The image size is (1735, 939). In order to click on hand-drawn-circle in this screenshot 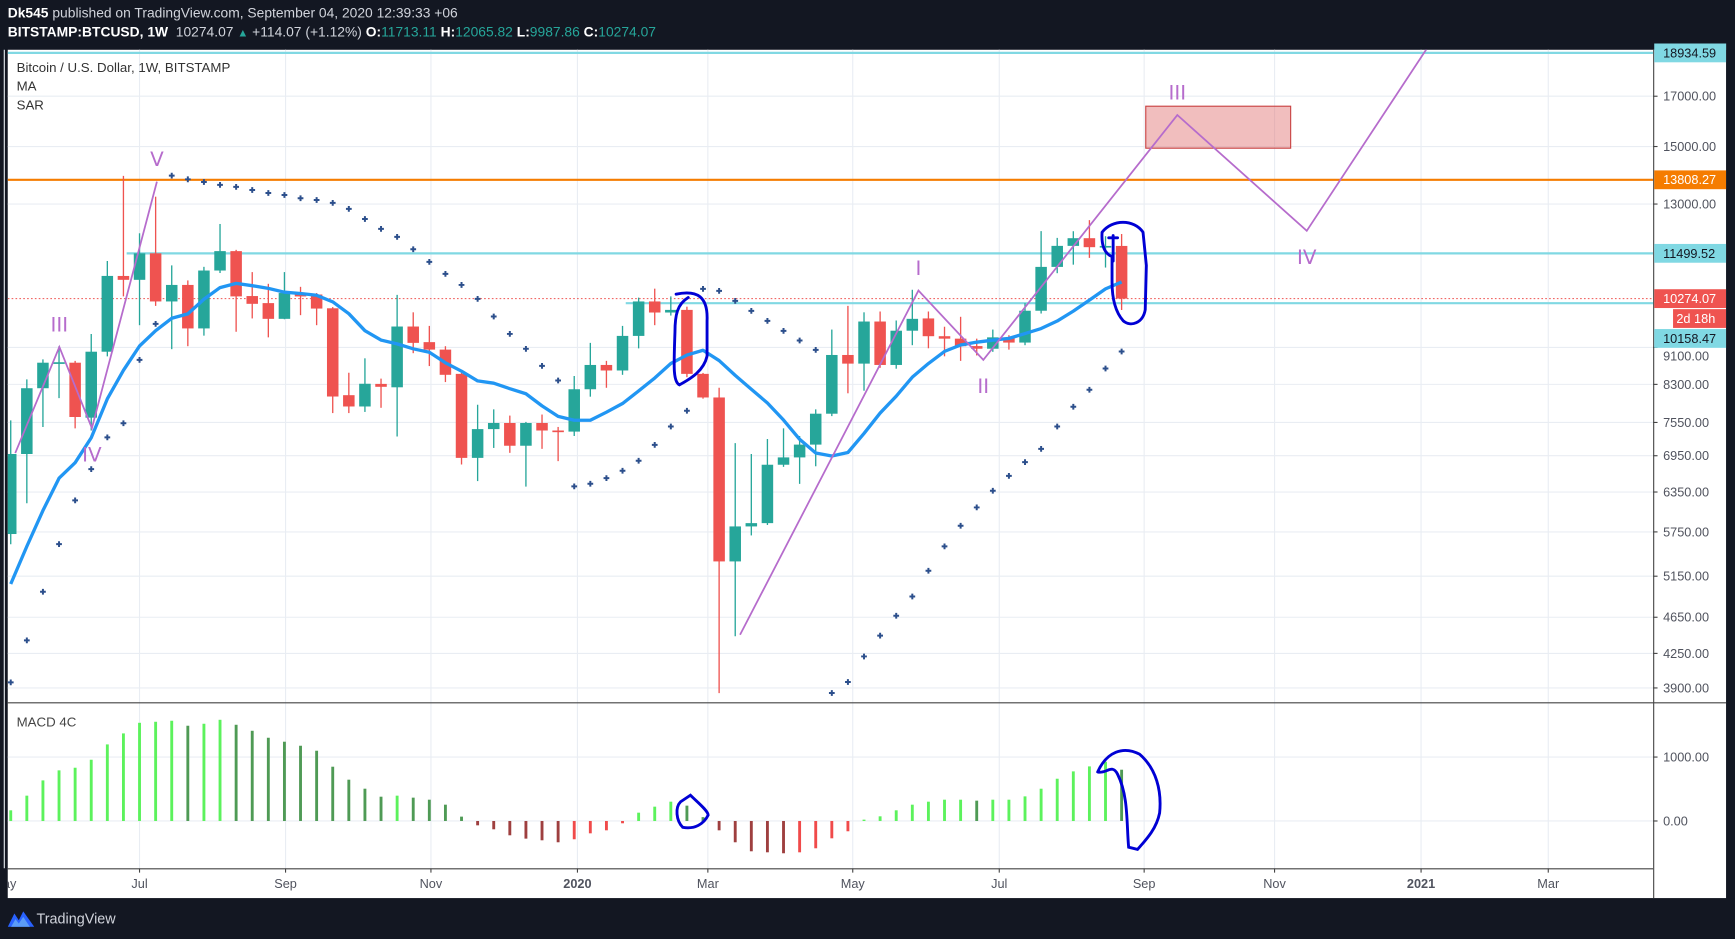, I will do `click(690, 339)`.